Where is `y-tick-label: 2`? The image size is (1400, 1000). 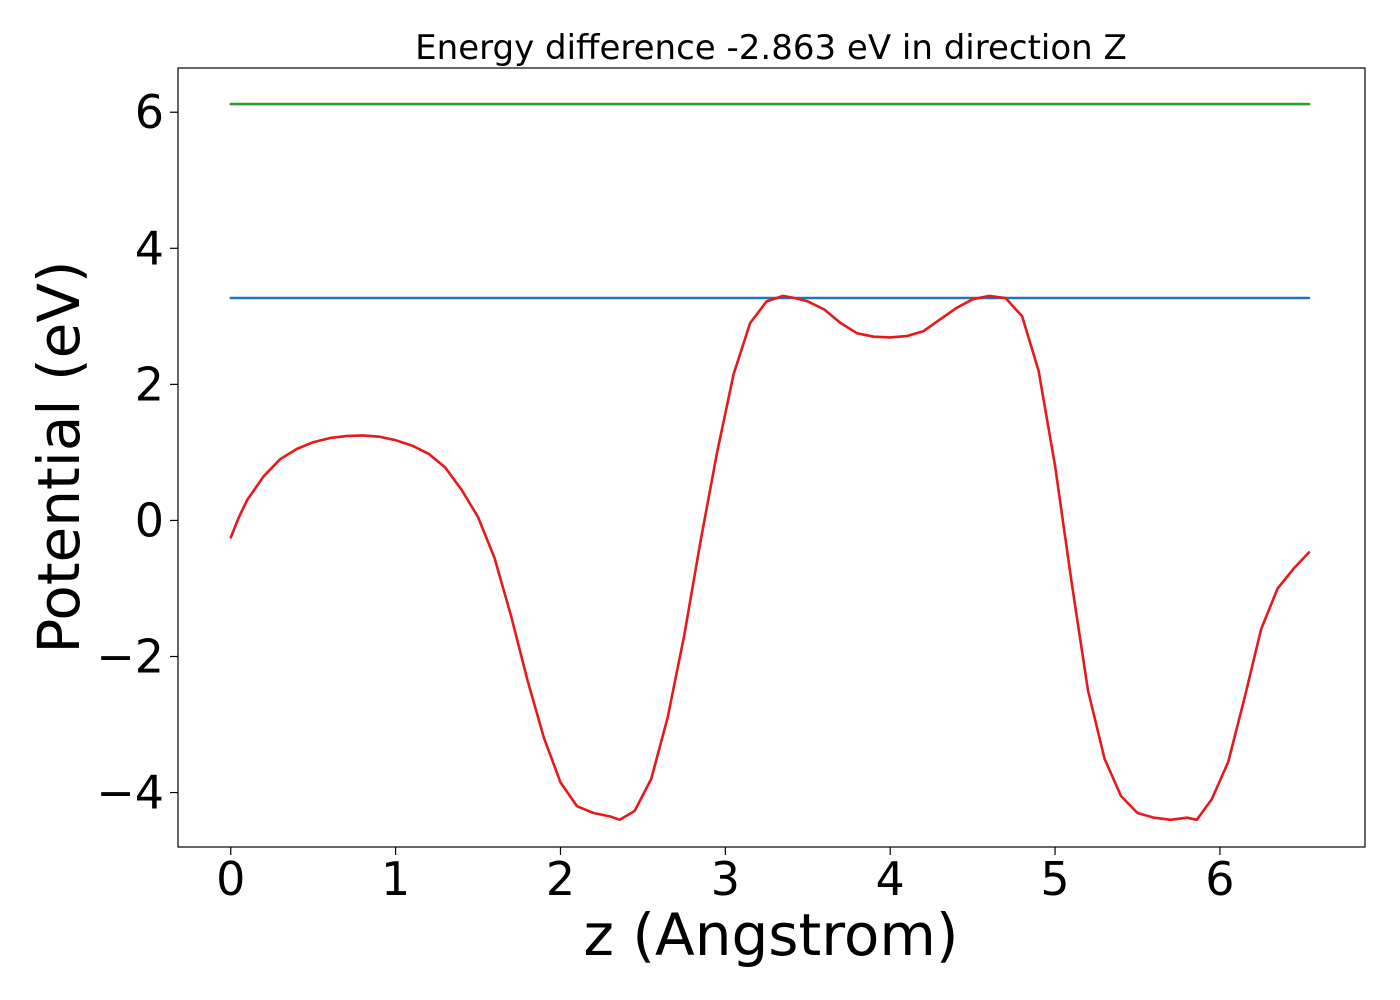 y-tick-label: 2 is located at coordinates (149, 384).